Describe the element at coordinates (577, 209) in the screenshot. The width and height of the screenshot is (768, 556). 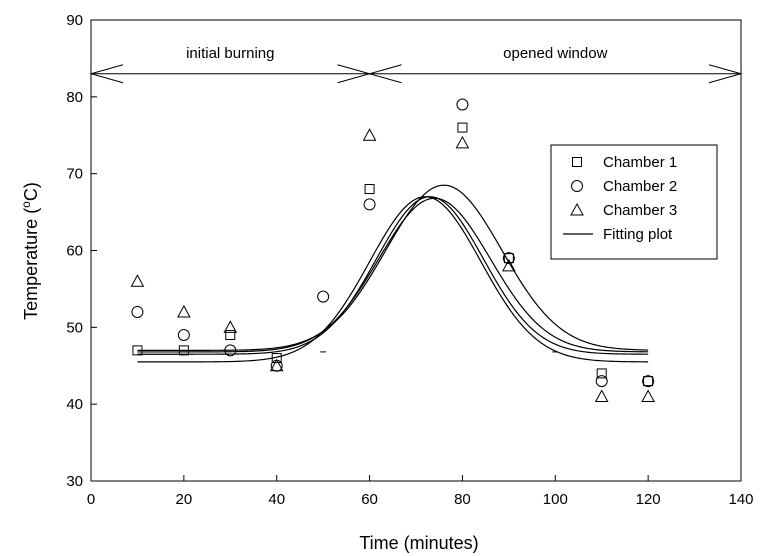
I see `legend-swatch-triangle` at that location.